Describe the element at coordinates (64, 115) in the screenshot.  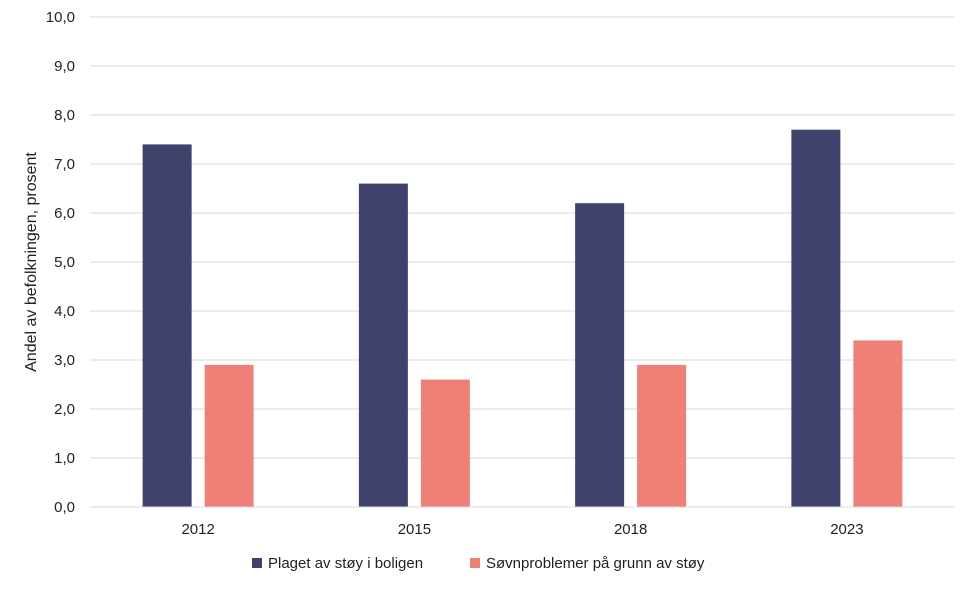
I see `y-tick-label: 8,0` at that location.